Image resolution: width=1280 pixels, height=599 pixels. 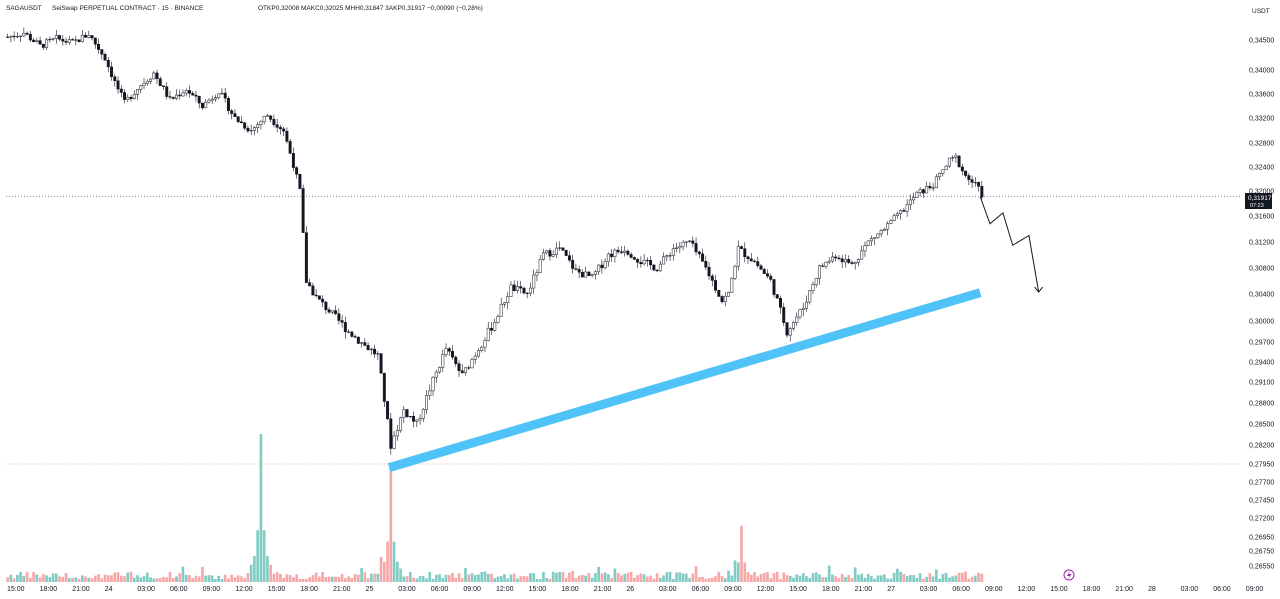 What do you see at coordinates (1059, 589) in the screenshot?
I see `x-tick-label: 15:00` at bounding box center [1059, 589].